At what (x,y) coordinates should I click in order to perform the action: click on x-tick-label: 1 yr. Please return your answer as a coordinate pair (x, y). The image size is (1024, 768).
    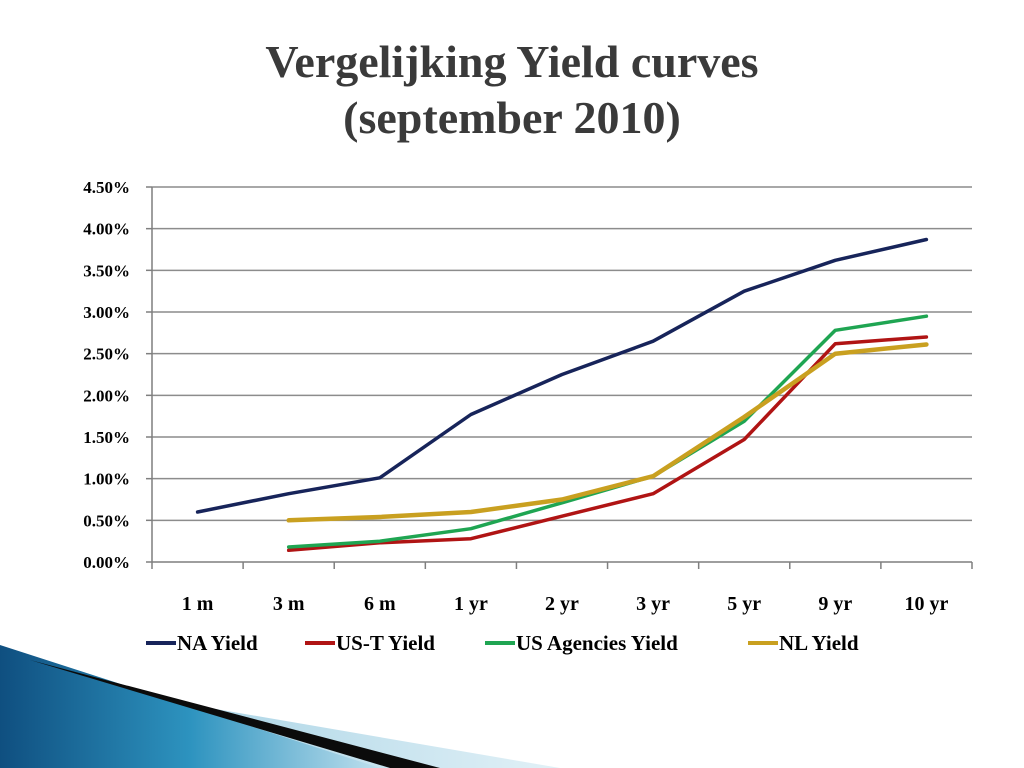
    Looking at the image, I should click on (471, 604).